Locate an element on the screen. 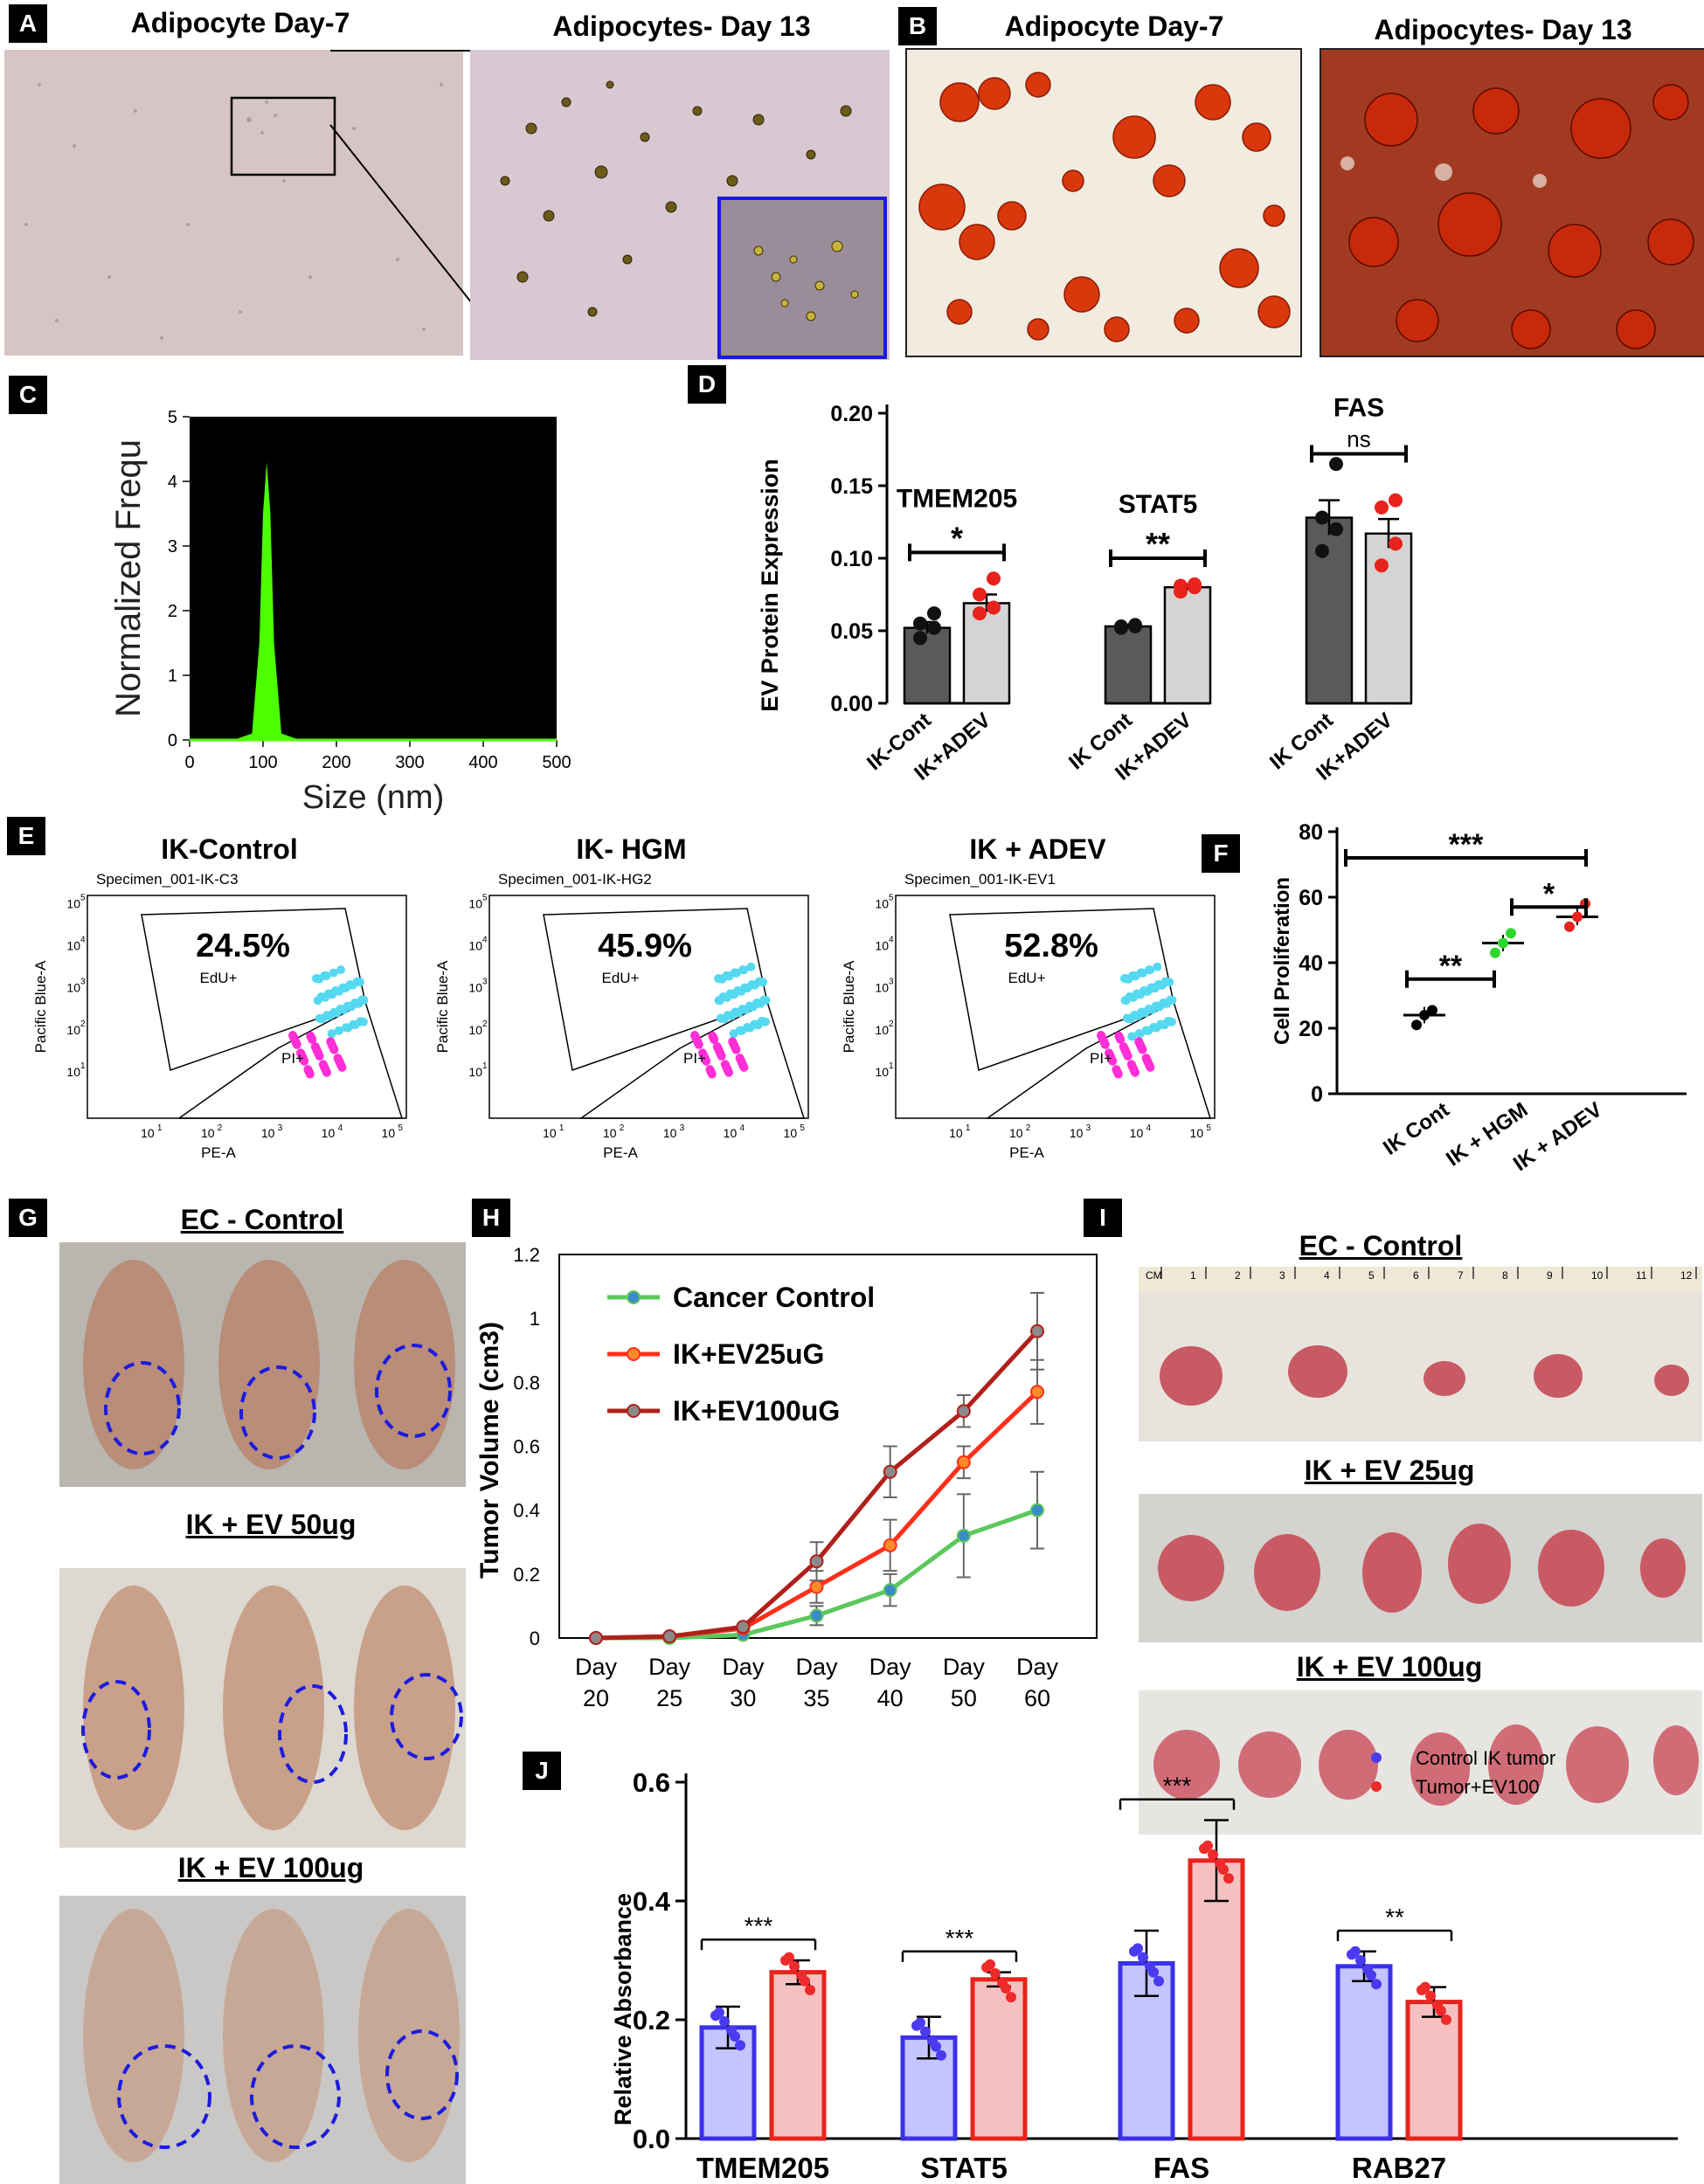 This screenshot has width=1704, height=2184. h-plot-frame is located at coordinates (828, 1446).